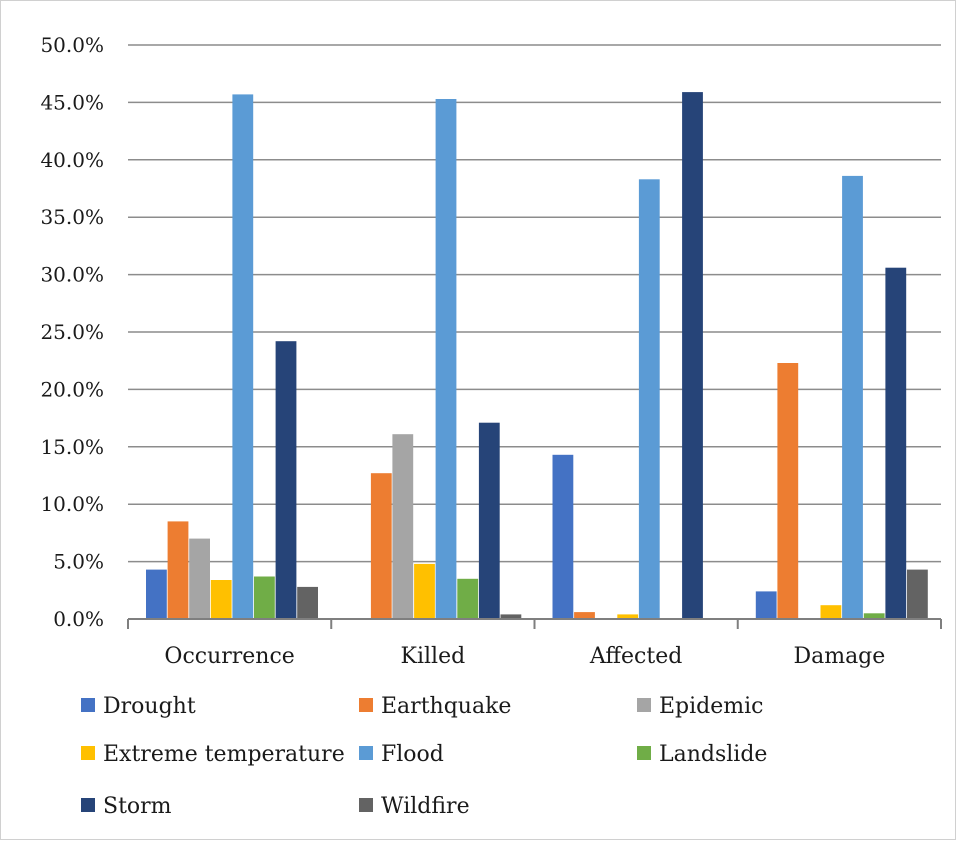 The width and height of the screenshot is (956, 844). What do you see at coordinates (78, 619) in the screenshot?
I see `y-tick-label: 0.0%` at bounding box center [78, 619].